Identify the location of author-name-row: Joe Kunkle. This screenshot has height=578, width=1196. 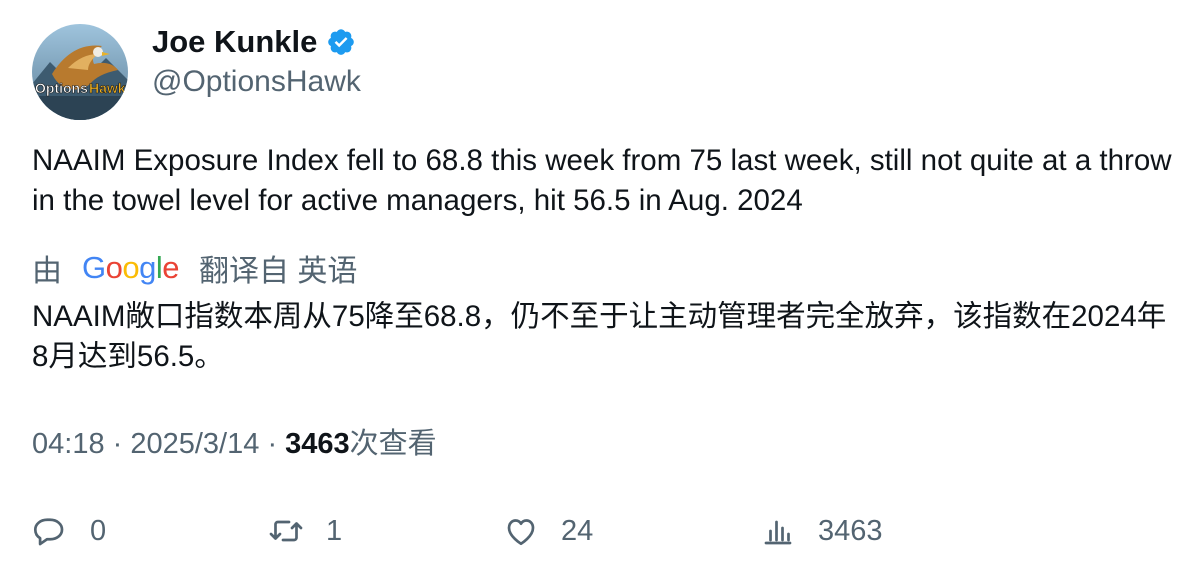
(254, 42).